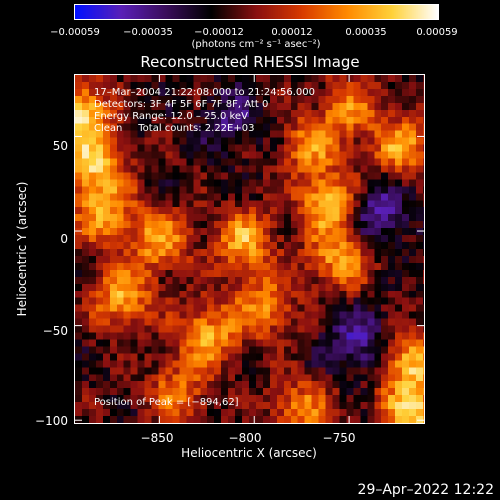 The image size is (500, 500). Describe the element at coordinates (339, 438) in the screenshot. I see `x-tick-label: −750` at that location.